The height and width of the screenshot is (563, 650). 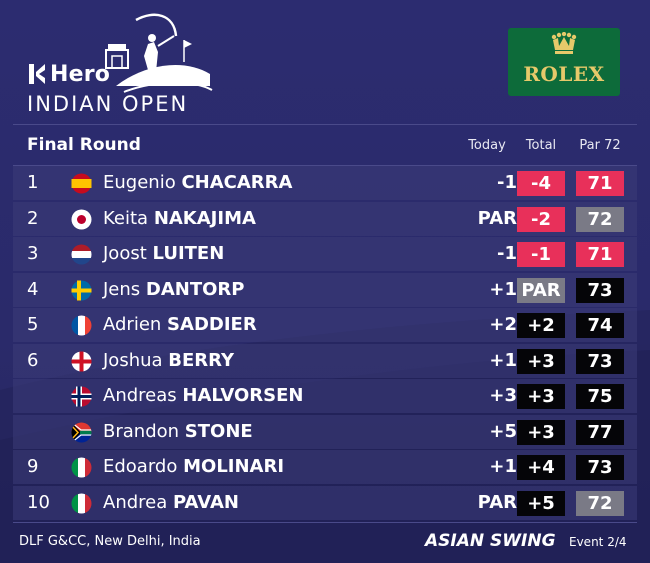 What do you see at coordinates (325, 145) in the screenshot?
I see `table-header: Final Round Today Total Par 72` at bounding box center [325, 145].